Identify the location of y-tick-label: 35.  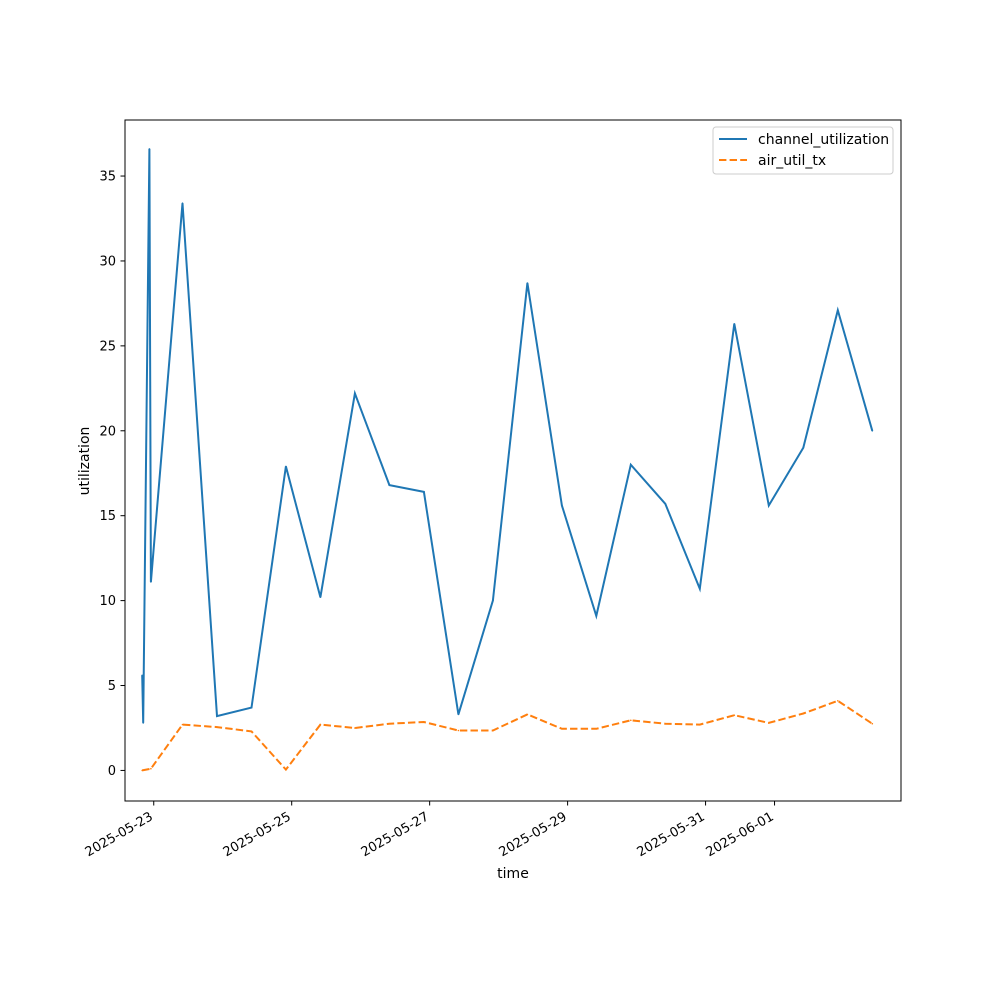
(107, 177).